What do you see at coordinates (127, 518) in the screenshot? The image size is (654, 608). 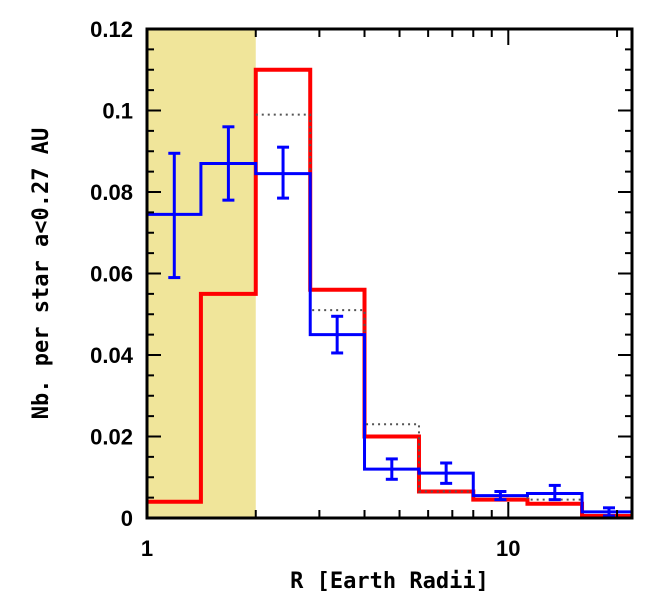 I see `y-tick-label: 0` at bounding box center [127, 518].